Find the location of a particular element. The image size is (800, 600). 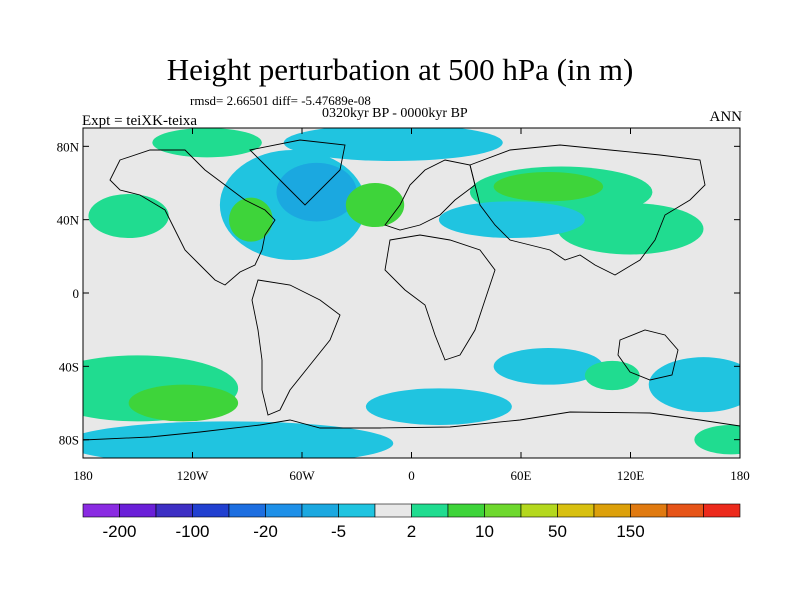

lon-tick-label: 120E is located at coordinates (631, 475).